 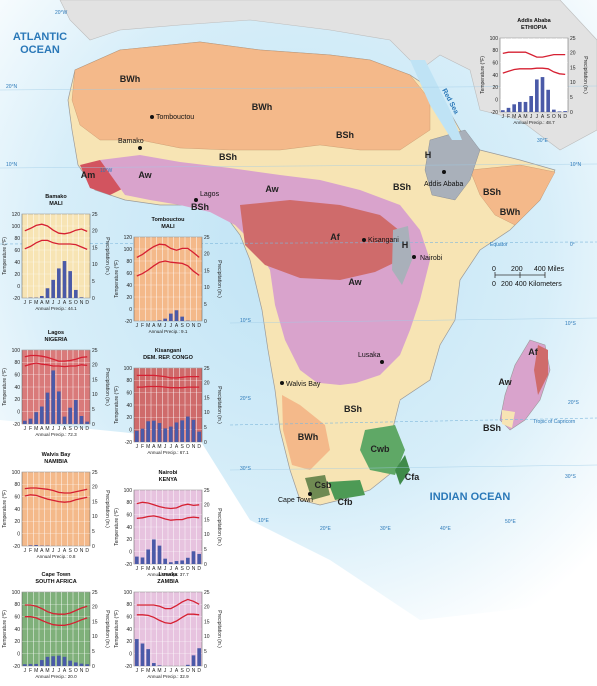 I want to click on temp-axis-label: Temperature (°F), so click(x=483, y=75).